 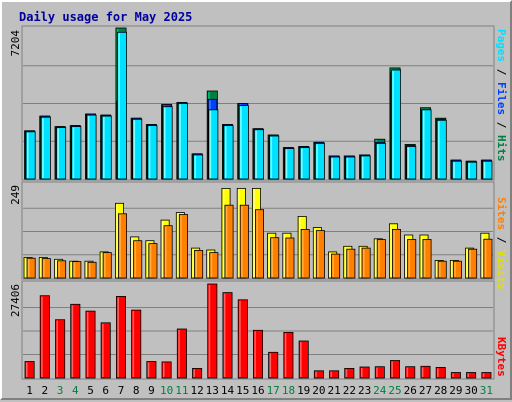 What do you see at coordinates (303, 390) in the screenshot?
I see `day-label-19: 19` at bounding box center [303, 390].